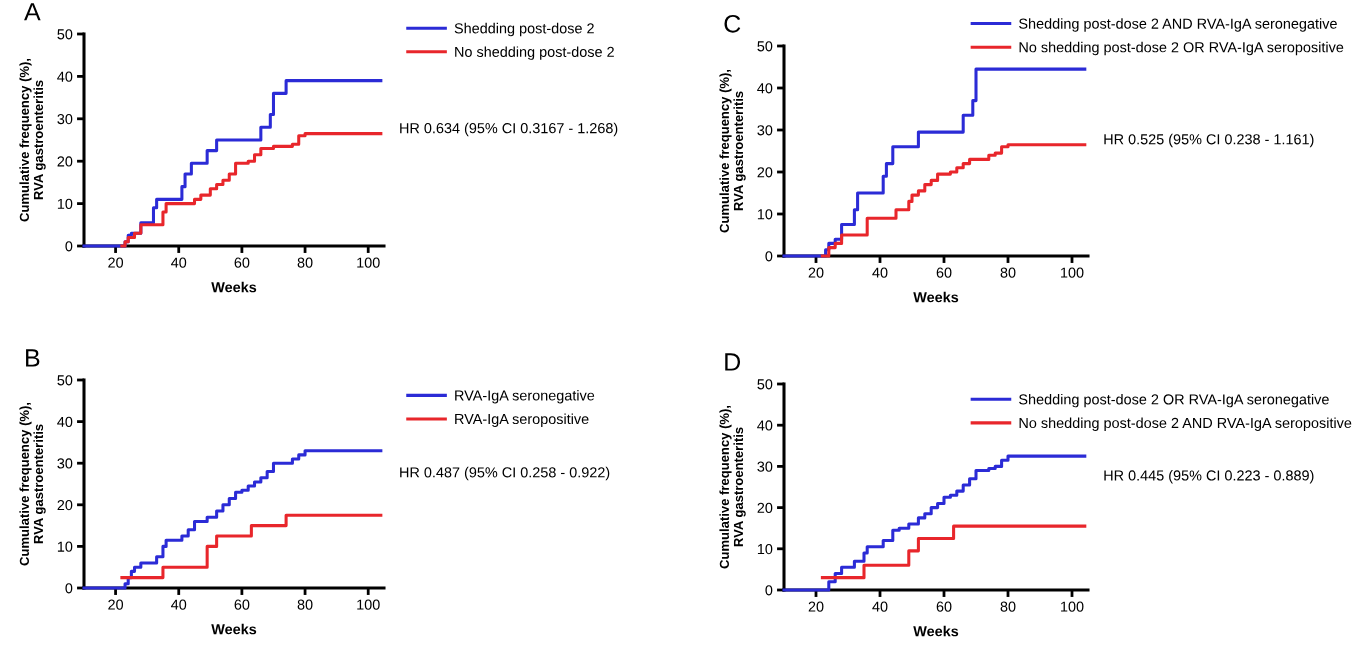 The image size is (1370, 662). Describe the element at coordinates (732, 23) in the screenshot. I see `chart-title: C` at that location.